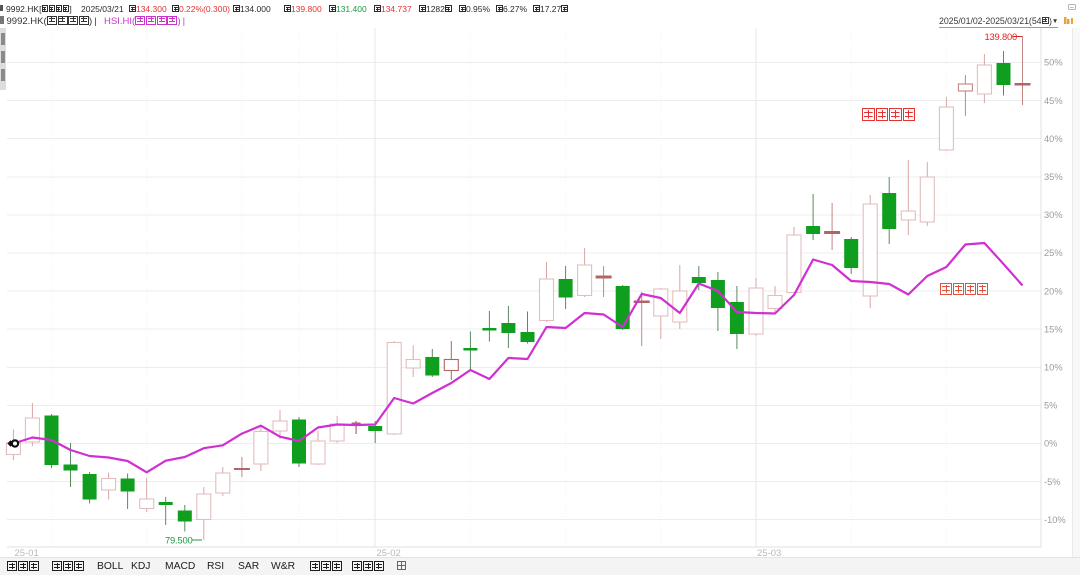  What do you see at coordinates (1053, 177) in the screenshot?
I see `svg-text: 35%` at bounding box center [1053, 177].